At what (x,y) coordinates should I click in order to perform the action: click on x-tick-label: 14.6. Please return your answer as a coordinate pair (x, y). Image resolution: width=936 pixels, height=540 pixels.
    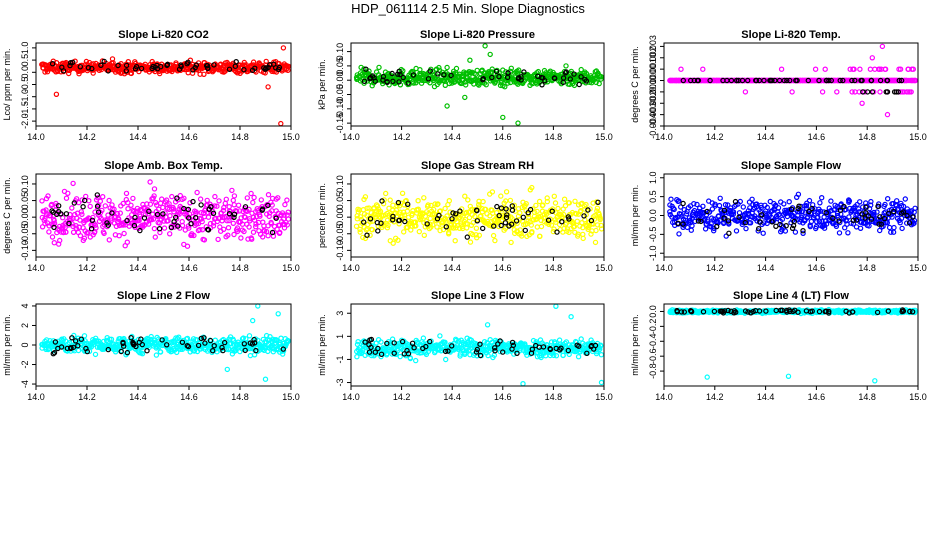
    Looking at the image, I should click on (189, 137).